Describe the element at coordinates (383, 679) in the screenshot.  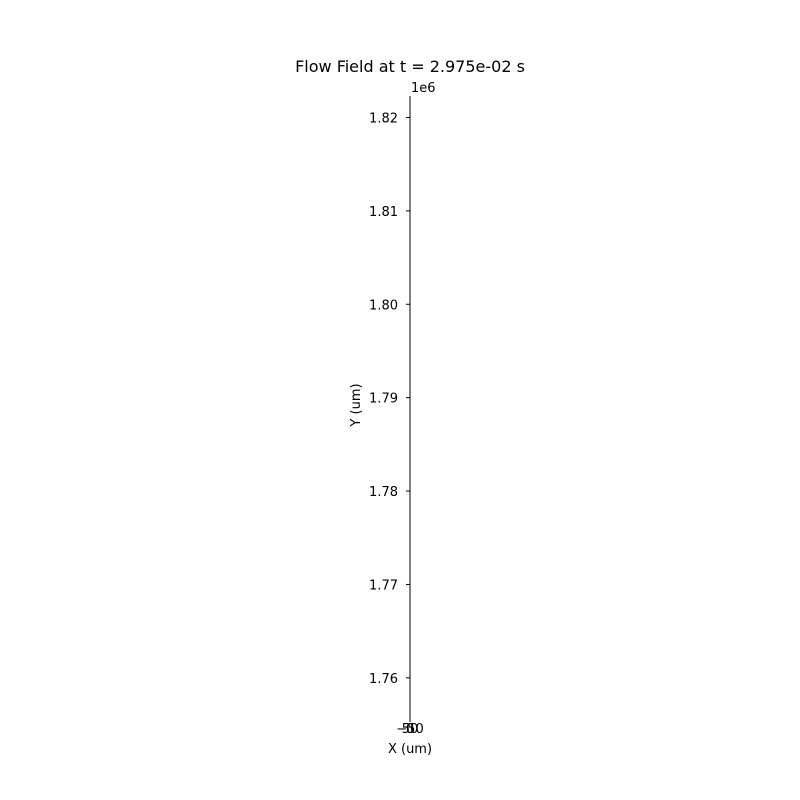
I see `y-tick-label: 1.76` at that location.